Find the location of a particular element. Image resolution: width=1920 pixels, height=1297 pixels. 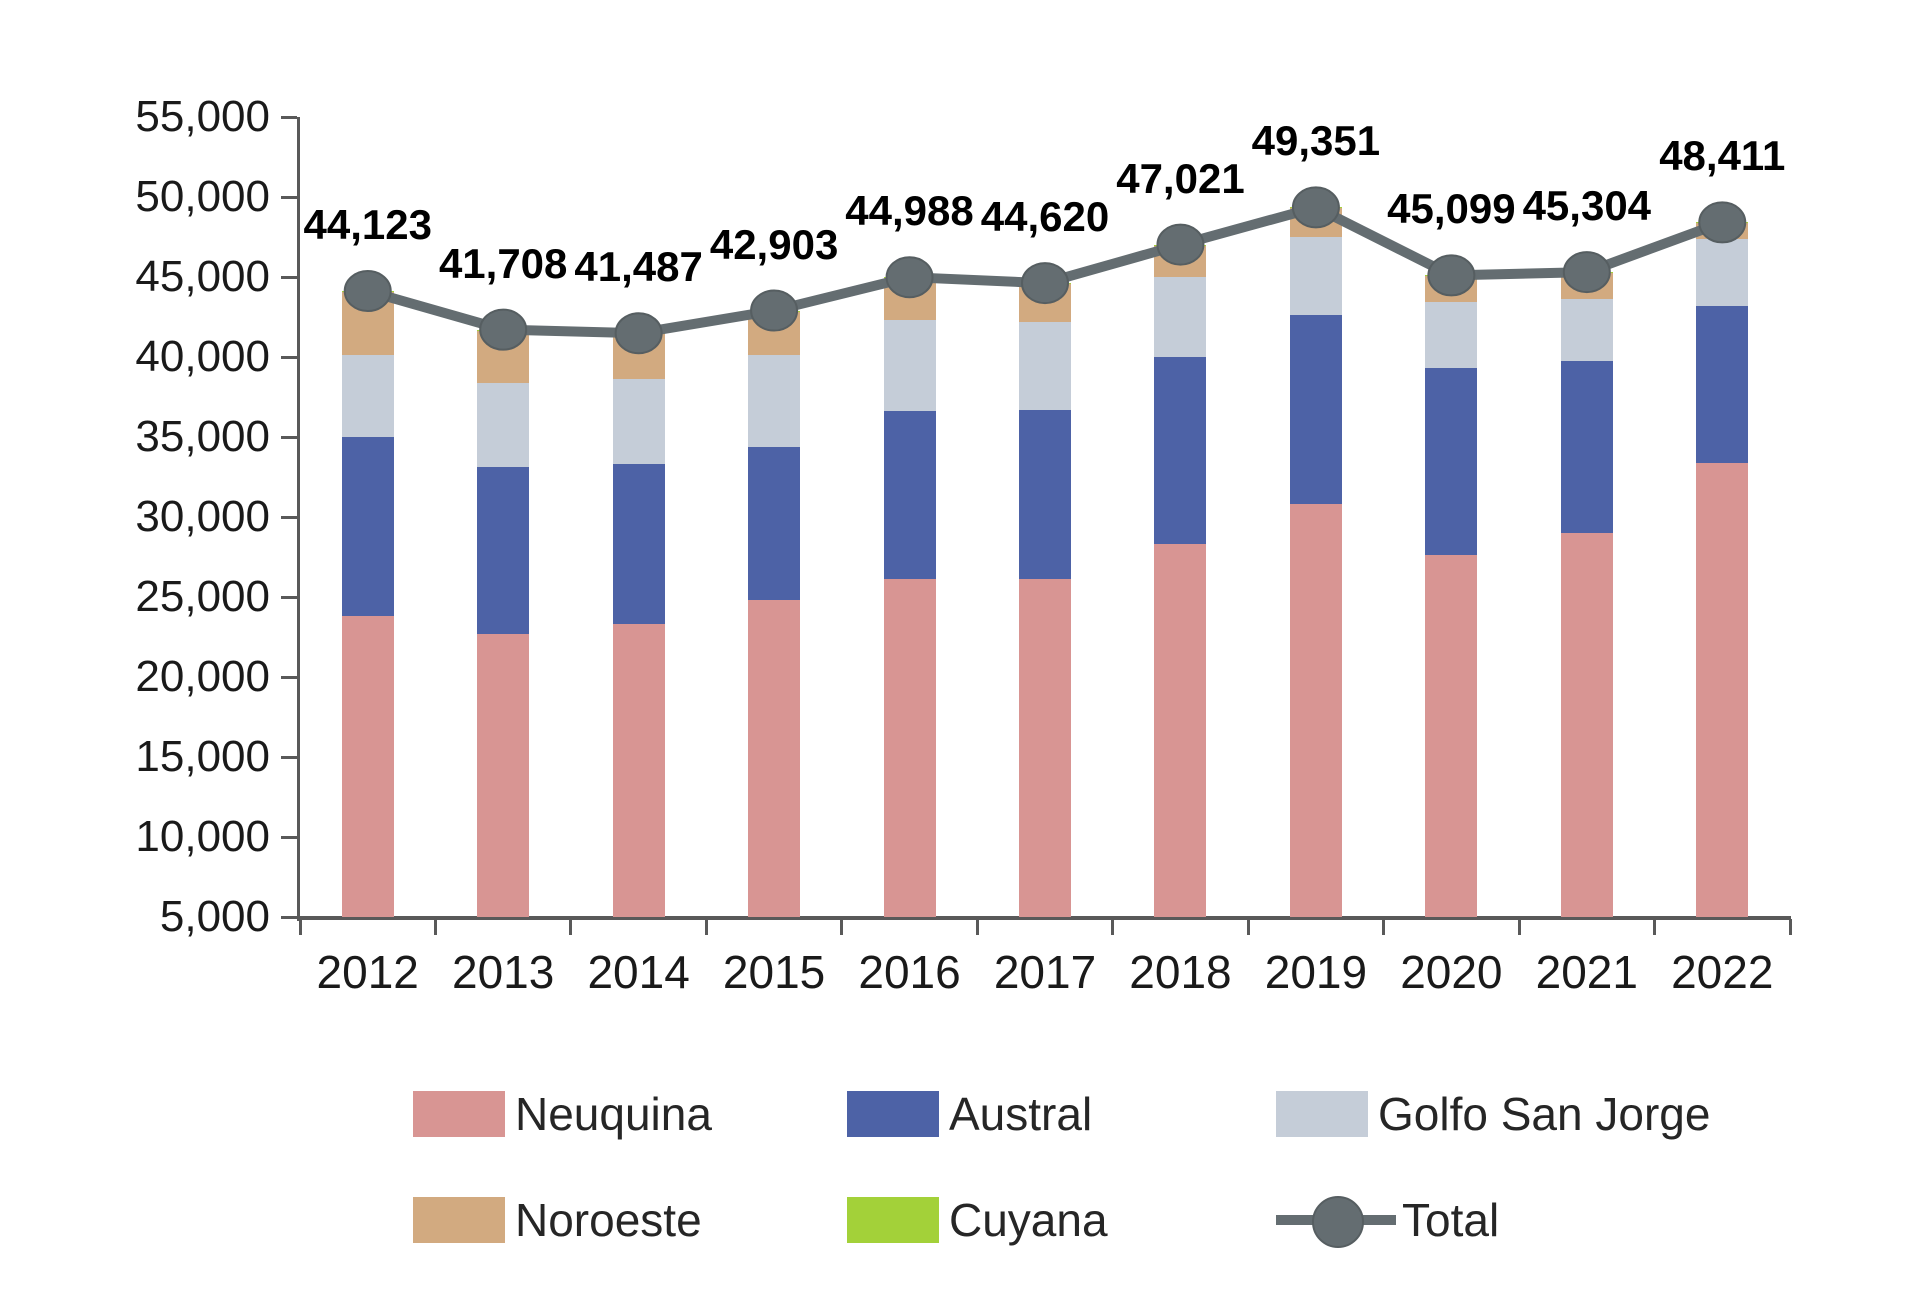

legend-label-cuyana: Cuyana is located at coordinates (1028, 1220).